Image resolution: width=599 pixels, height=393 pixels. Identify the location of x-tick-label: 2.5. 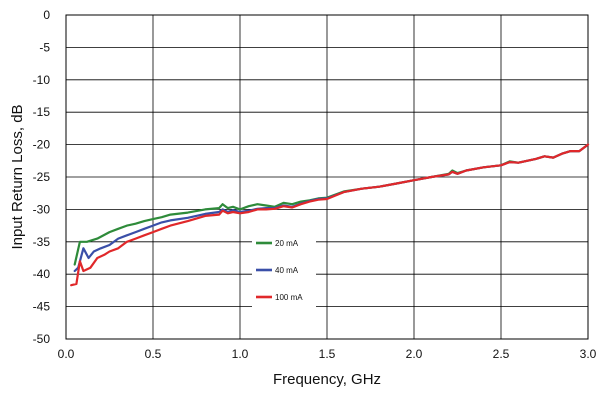
(501, 354).